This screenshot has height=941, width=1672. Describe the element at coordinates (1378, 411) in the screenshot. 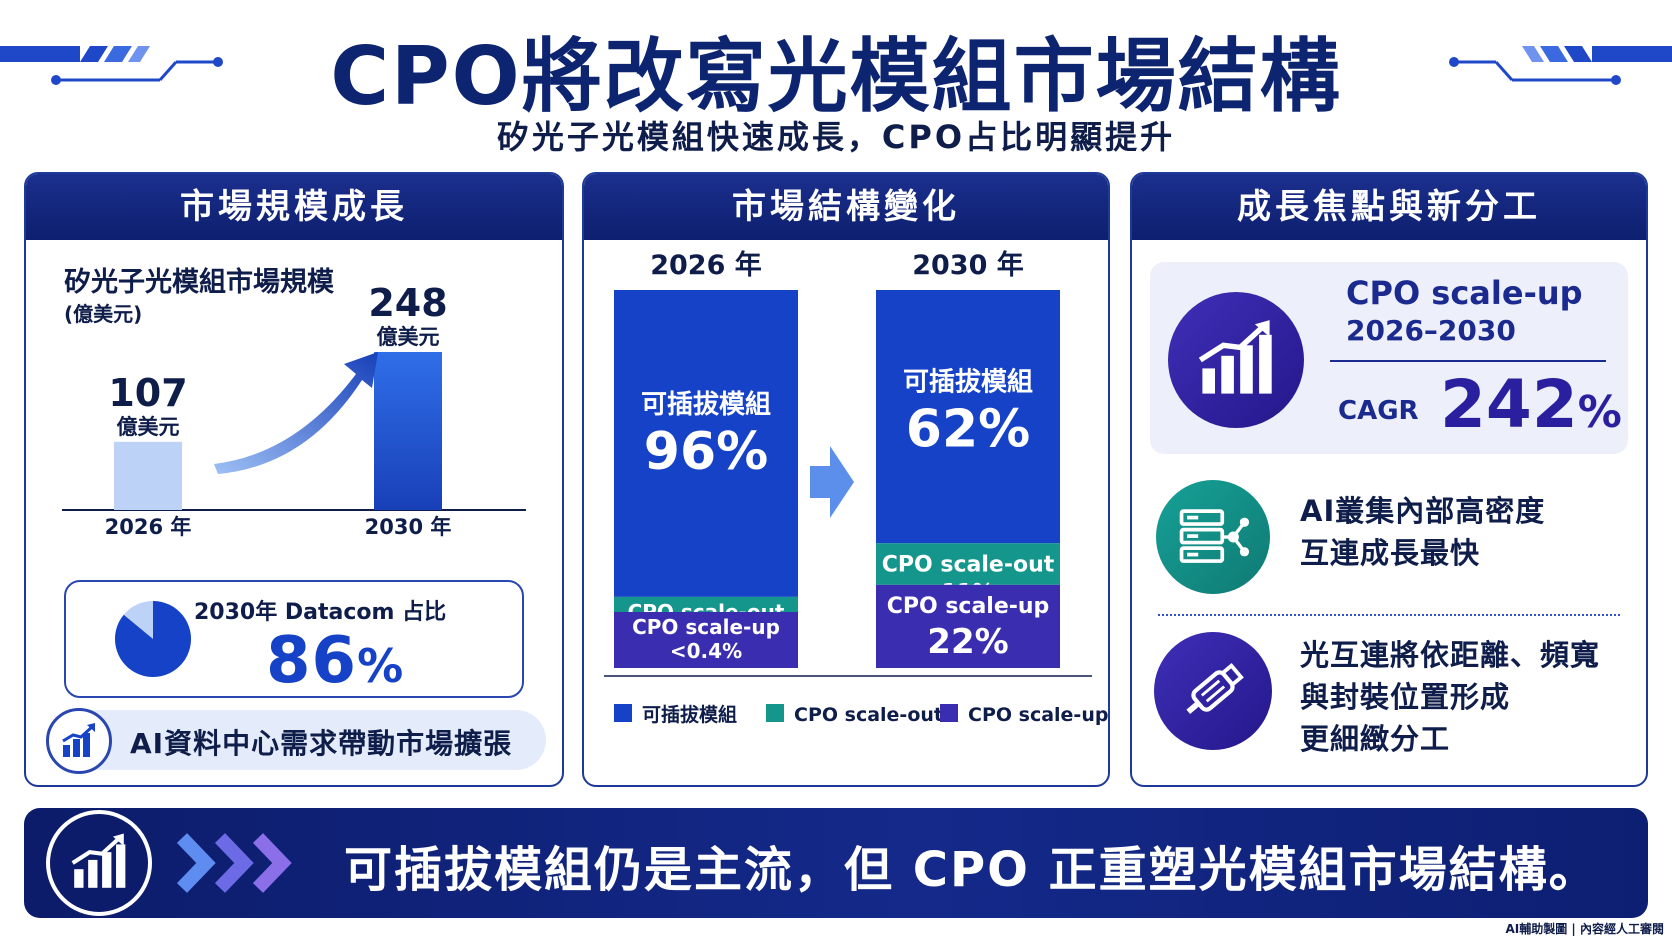

I see `cagr-label: CAGR` at that location.